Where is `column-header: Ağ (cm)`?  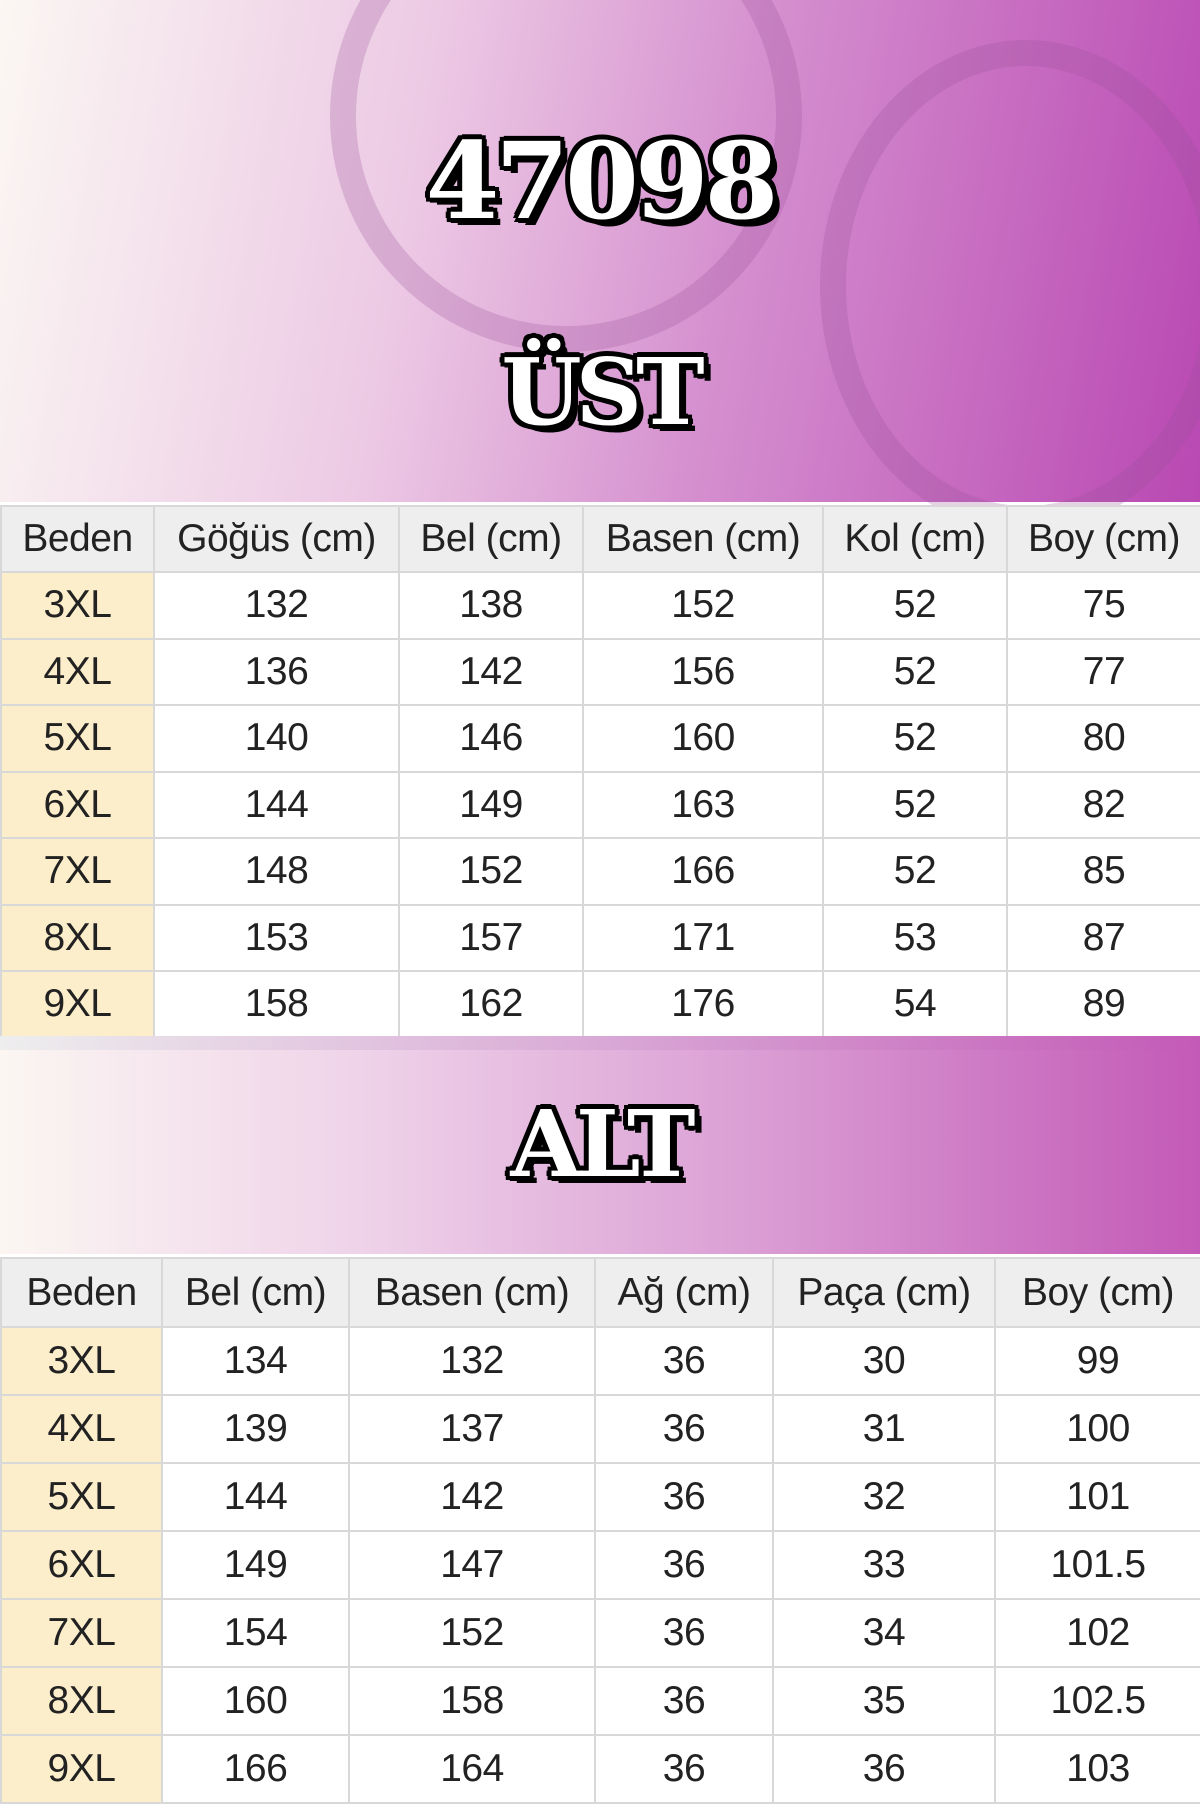
column-header: Ağ (cm) is located at coordinates (684, 1292).